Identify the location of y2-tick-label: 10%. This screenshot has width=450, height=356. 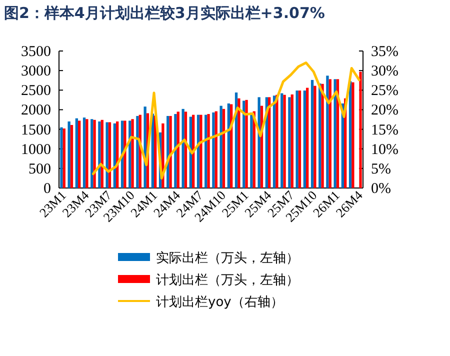
(384, 150).